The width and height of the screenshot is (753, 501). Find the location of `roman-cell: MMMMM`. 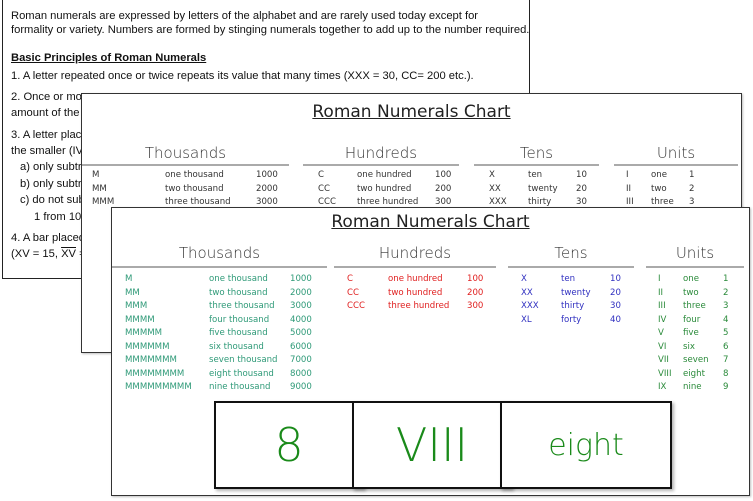

roman-cell: MMMMM is located at coordinates (144, 333).